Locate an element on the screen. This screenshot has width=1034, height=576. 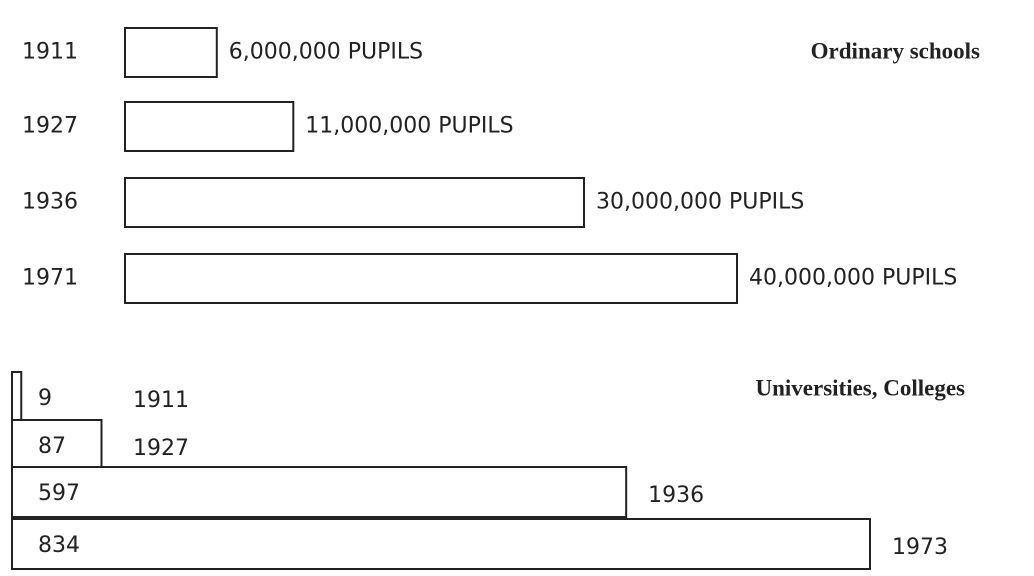
chart-title: Universities, Colleges is located at coordinates (860, 387).